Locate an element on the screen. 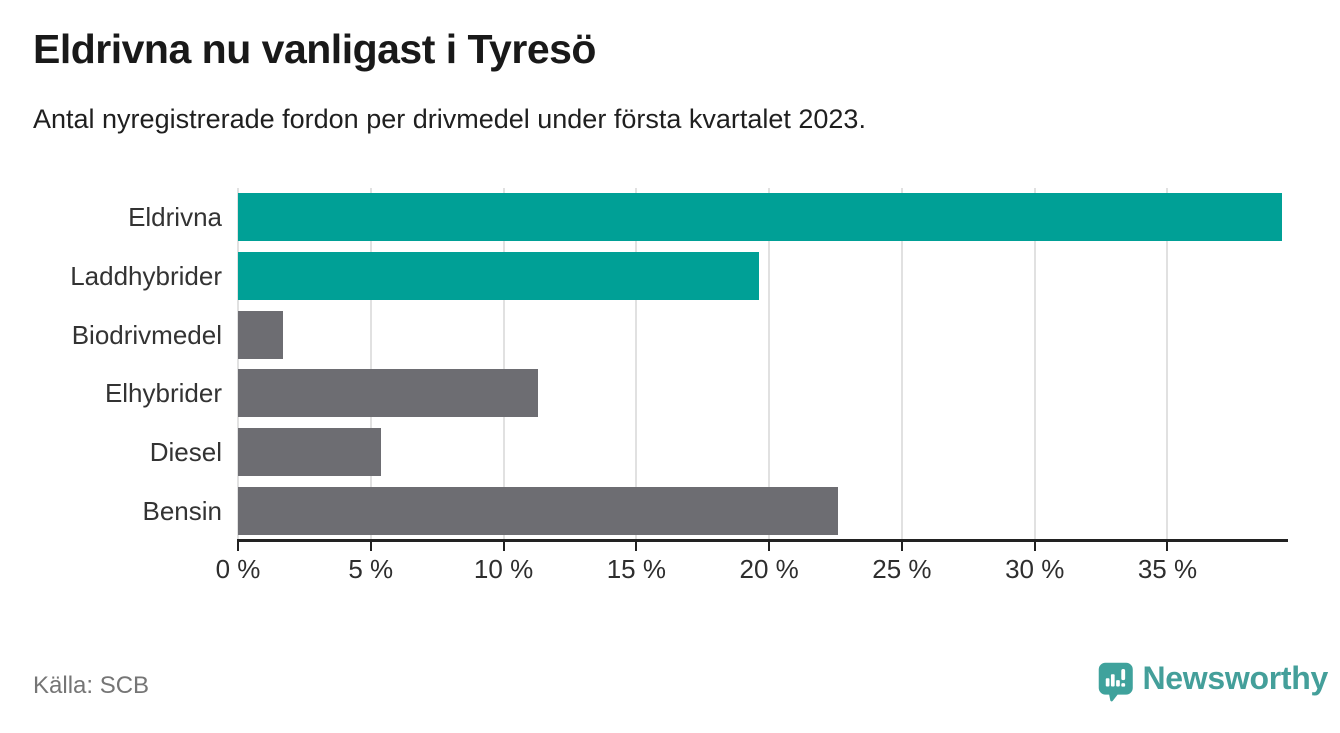 The width and height of the screenshot is (1340, 733). category-label-diesel: Diesel is located at coordinates (185, 452).